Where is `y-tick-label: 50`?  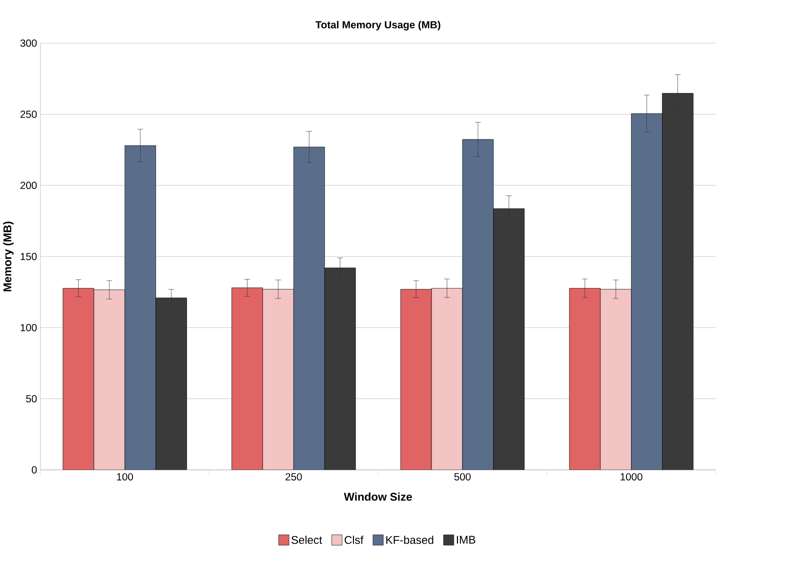 y-tick-label: 50 is located at coordinates (31, 398).